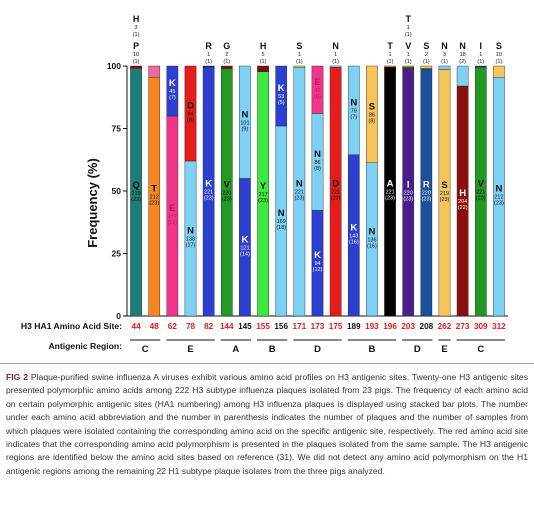 This screenshot has height=509, width=534. Describe the element at coordinates (371, 240) in the screenshot. I see `segment-count-label: 136` at that location.